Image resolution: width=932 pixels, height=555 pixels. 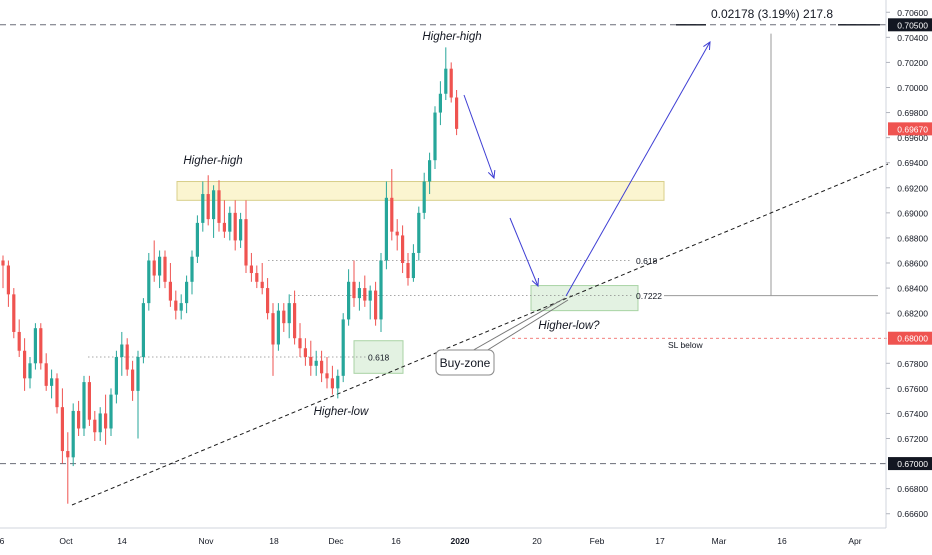 I want to click on price-badge-label: 0.67000, so click(x=912, y=464).